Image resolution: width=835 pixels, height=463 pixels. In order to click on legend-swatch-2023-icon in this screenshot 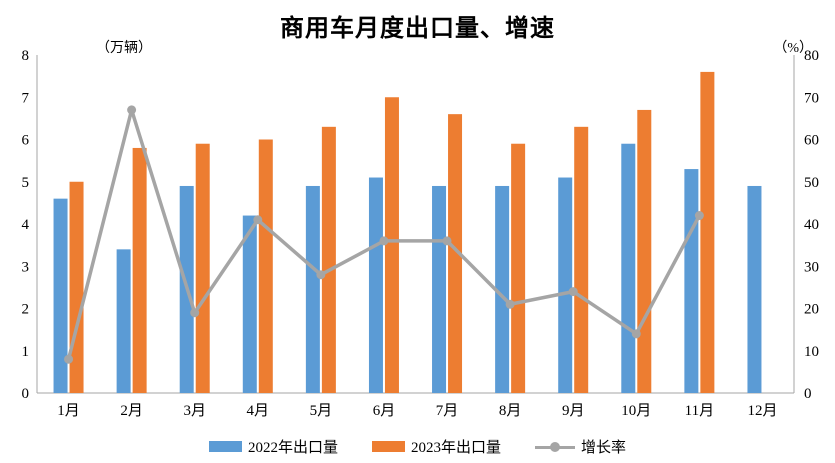, I will do `click(388, 446)`.